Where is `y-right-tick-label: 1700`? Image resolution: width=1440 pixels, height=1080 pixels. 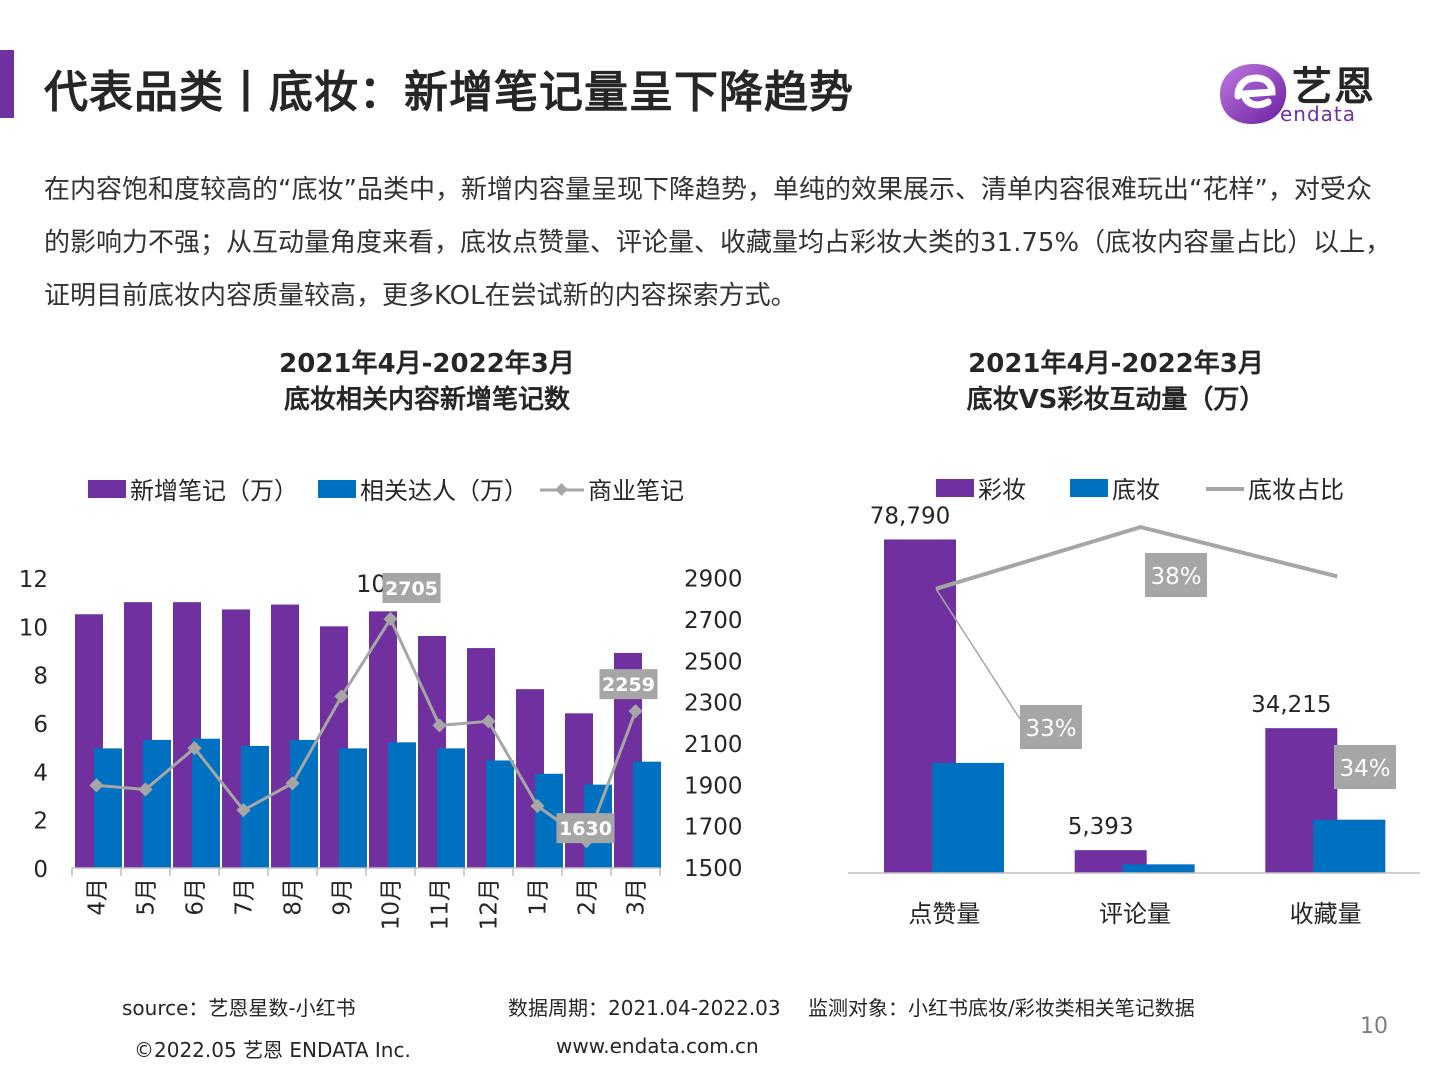 y-right-tick-label: 1700 is located at coordinates (713, 828).